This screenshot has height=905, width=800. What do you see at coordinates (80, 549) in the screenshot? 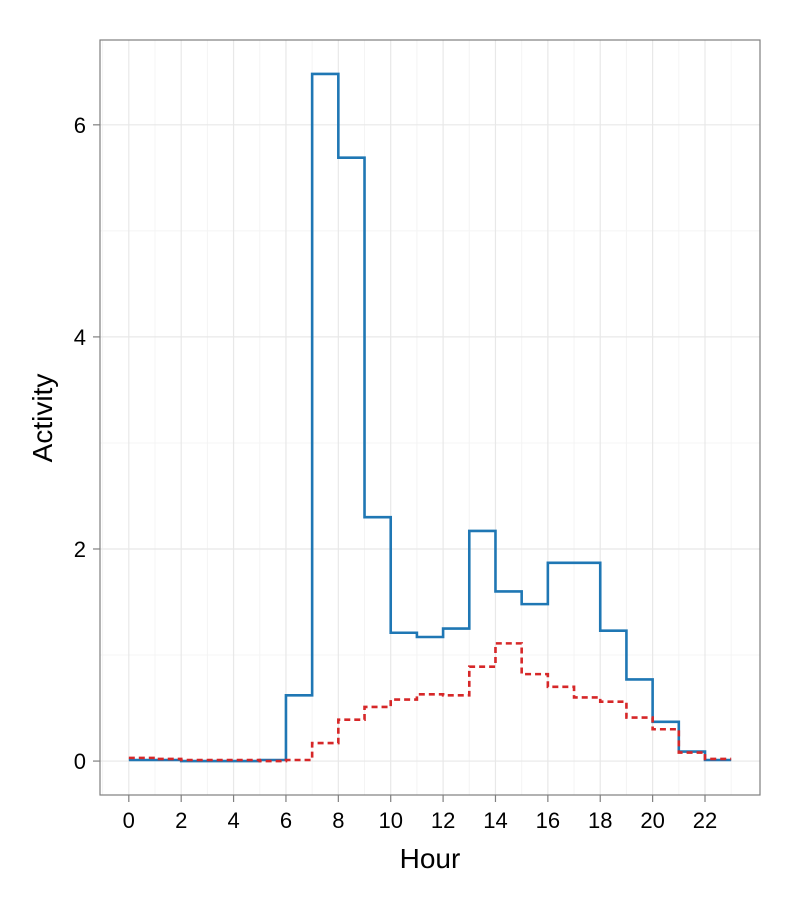
I see `y-tick-label: 2` at bounding box center [80, 549].